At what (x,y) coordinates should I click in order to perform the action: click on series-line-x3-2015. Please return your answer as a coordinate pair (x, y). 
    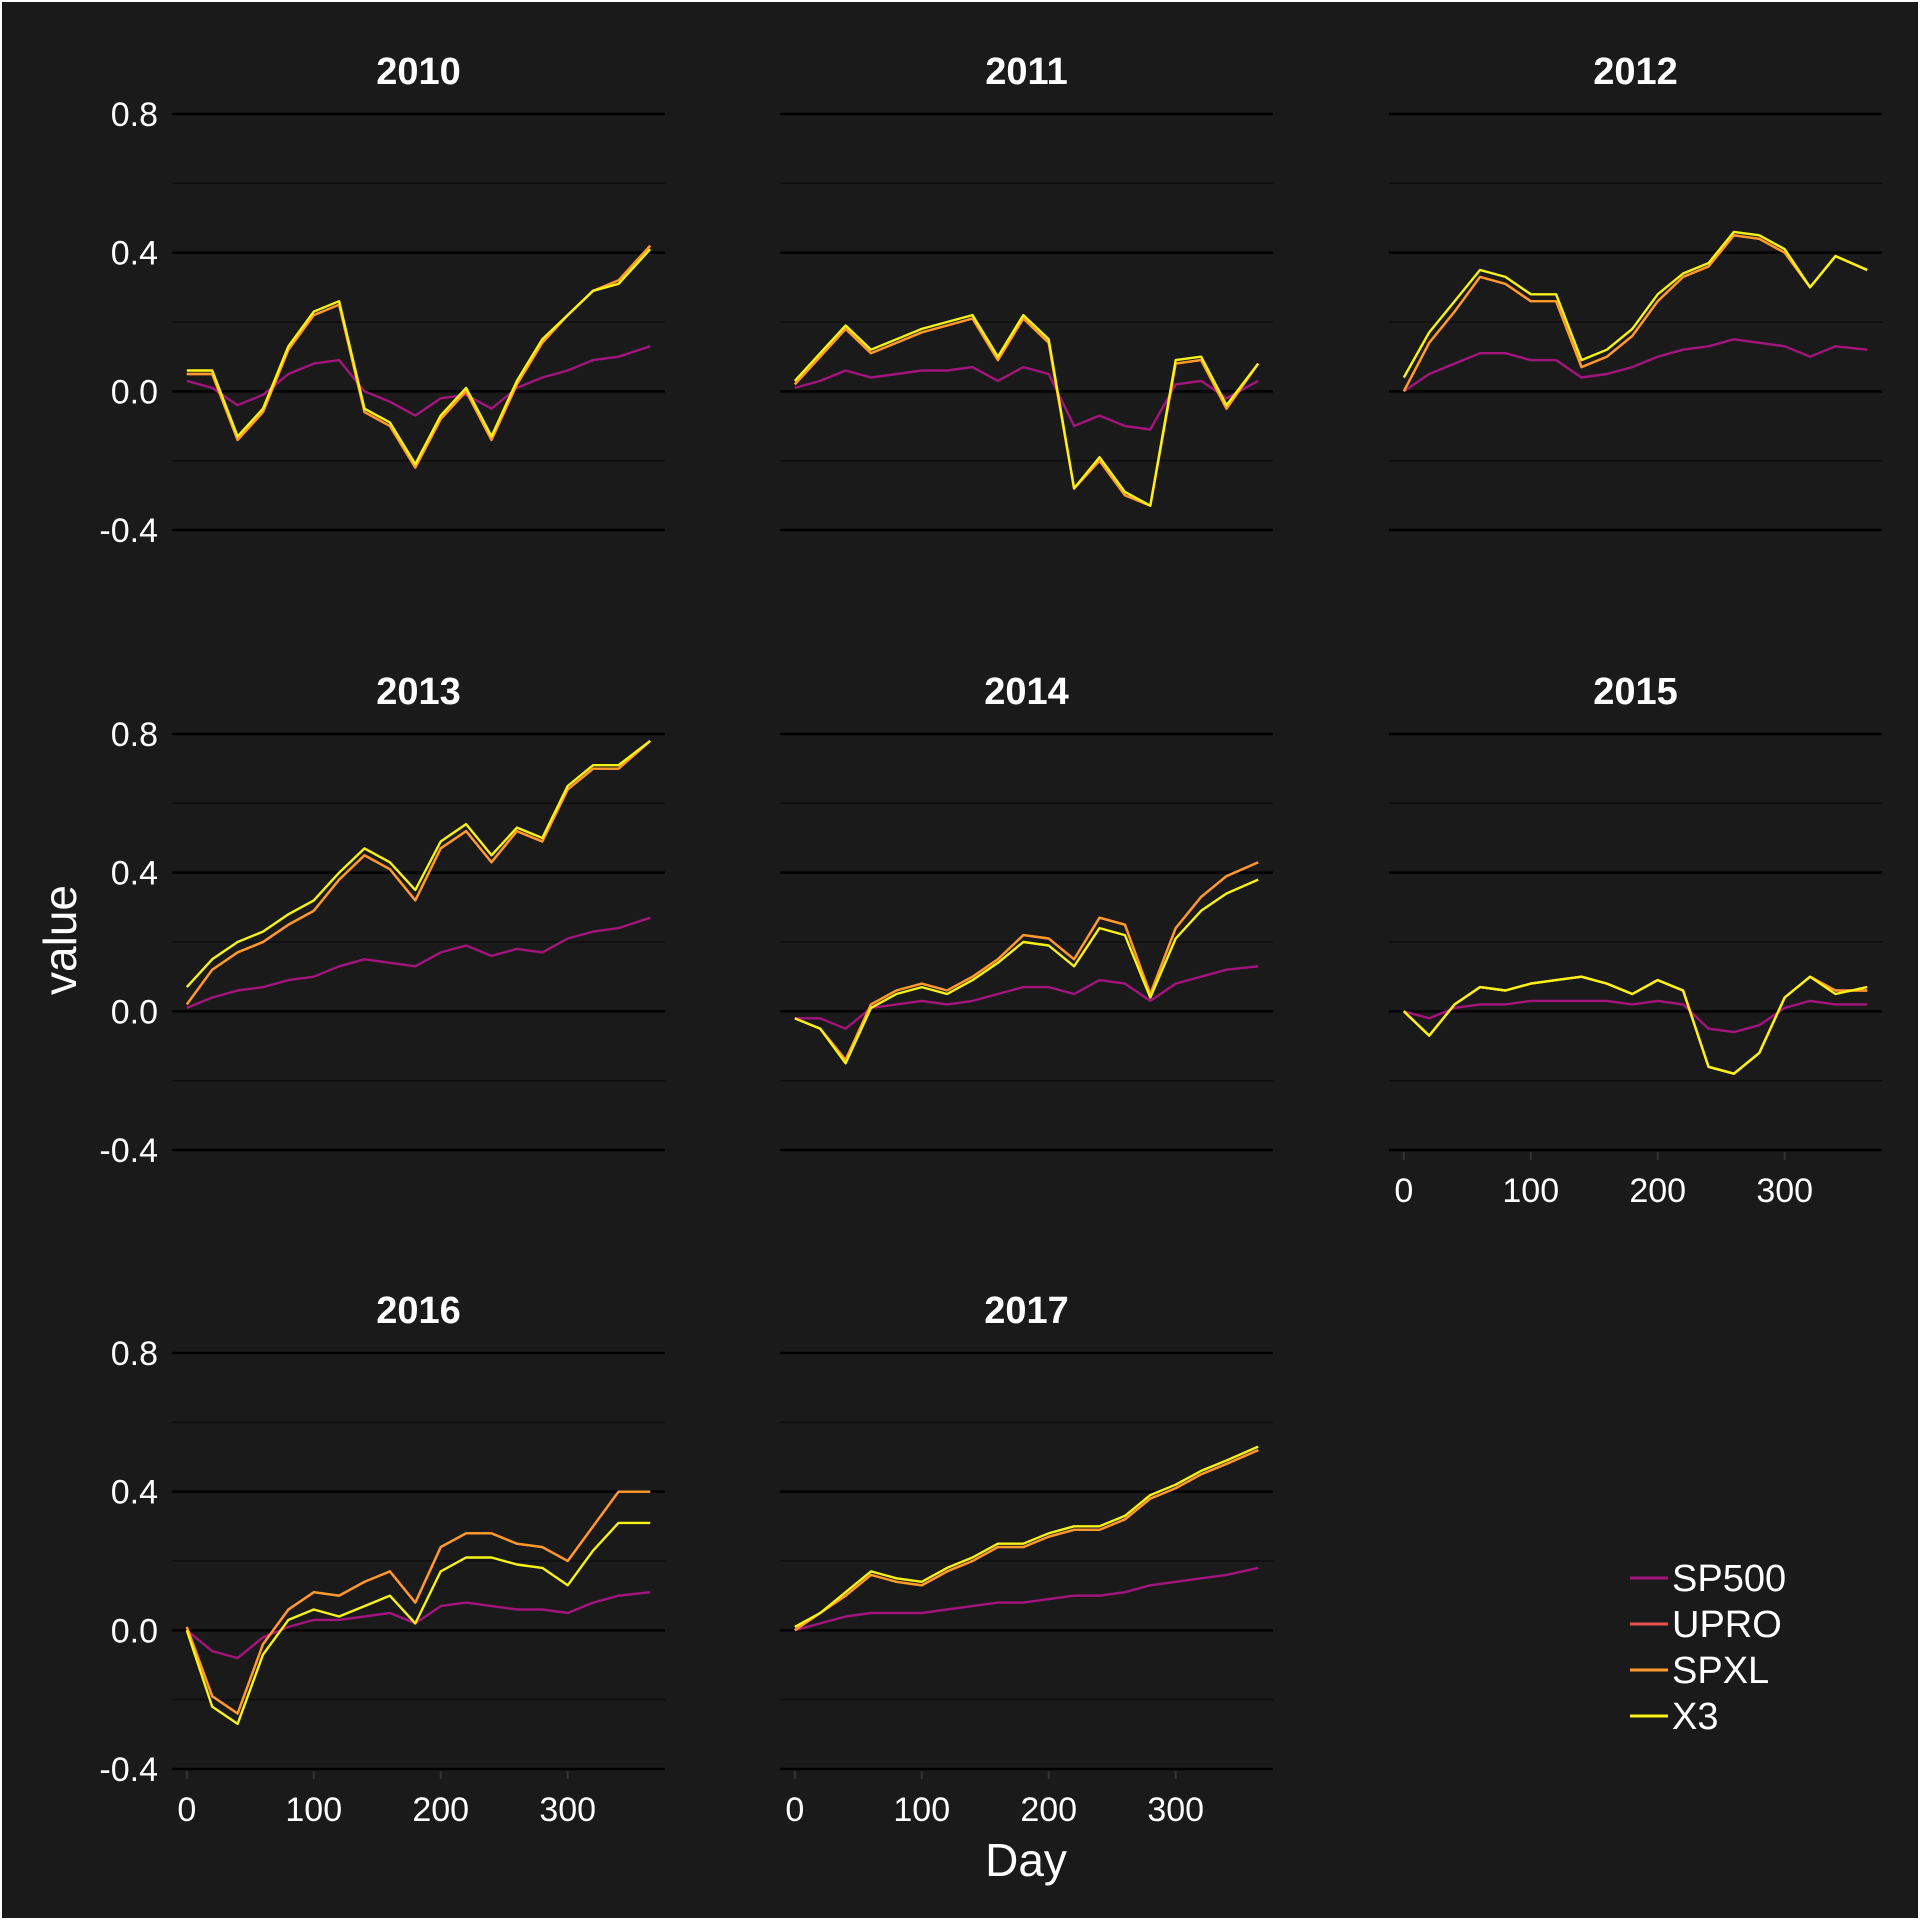
    Looking at the image, I should click on (1635, 1025).